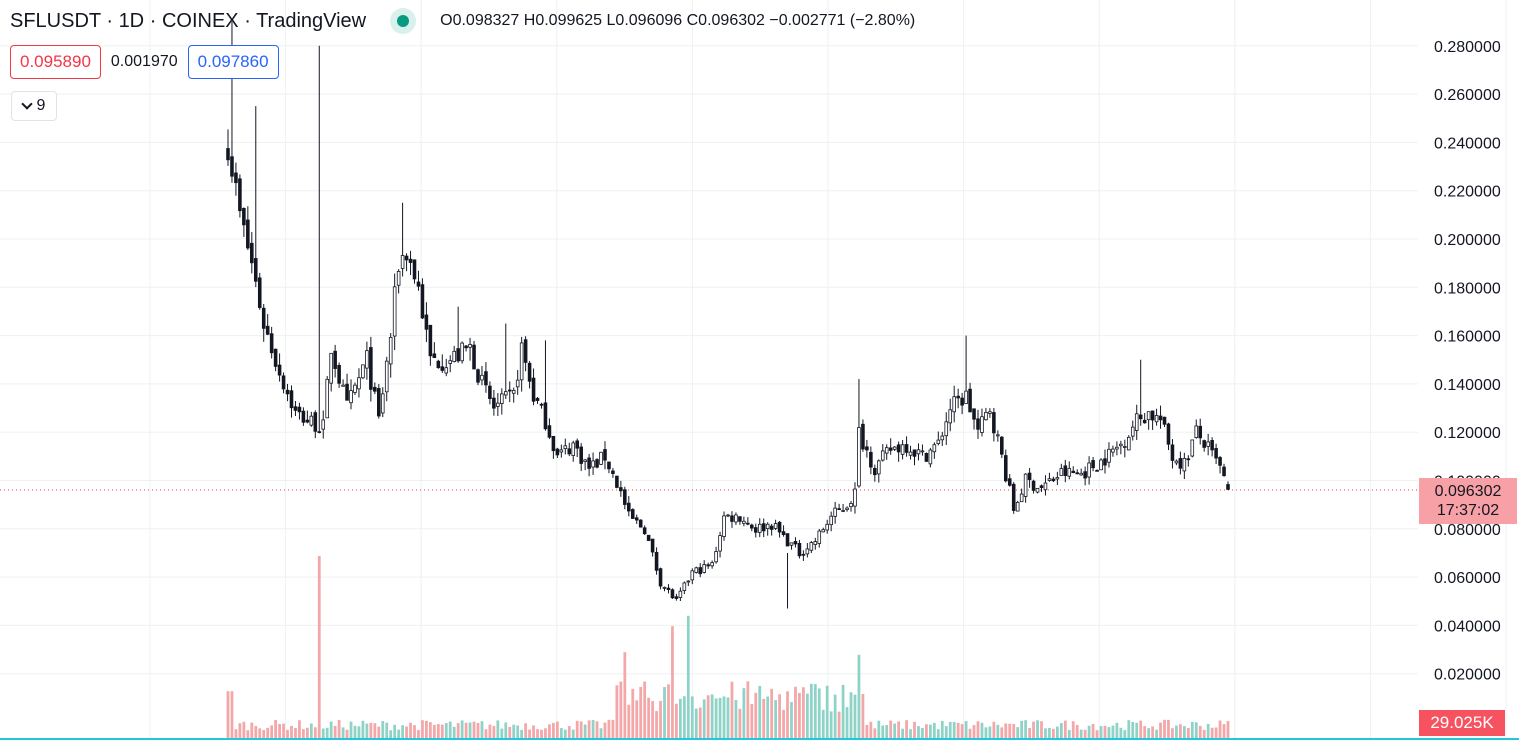  What do you see at coordinates (55, 62) in the screenshot?
I see `sell-button: 0.095890` at bounding box center [55, 62].